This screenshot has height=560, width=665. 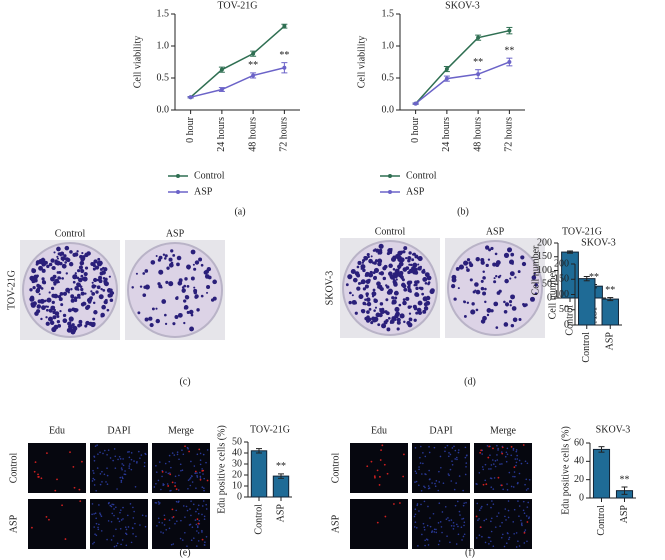 I want to click on line, so click(x=462, y=83).